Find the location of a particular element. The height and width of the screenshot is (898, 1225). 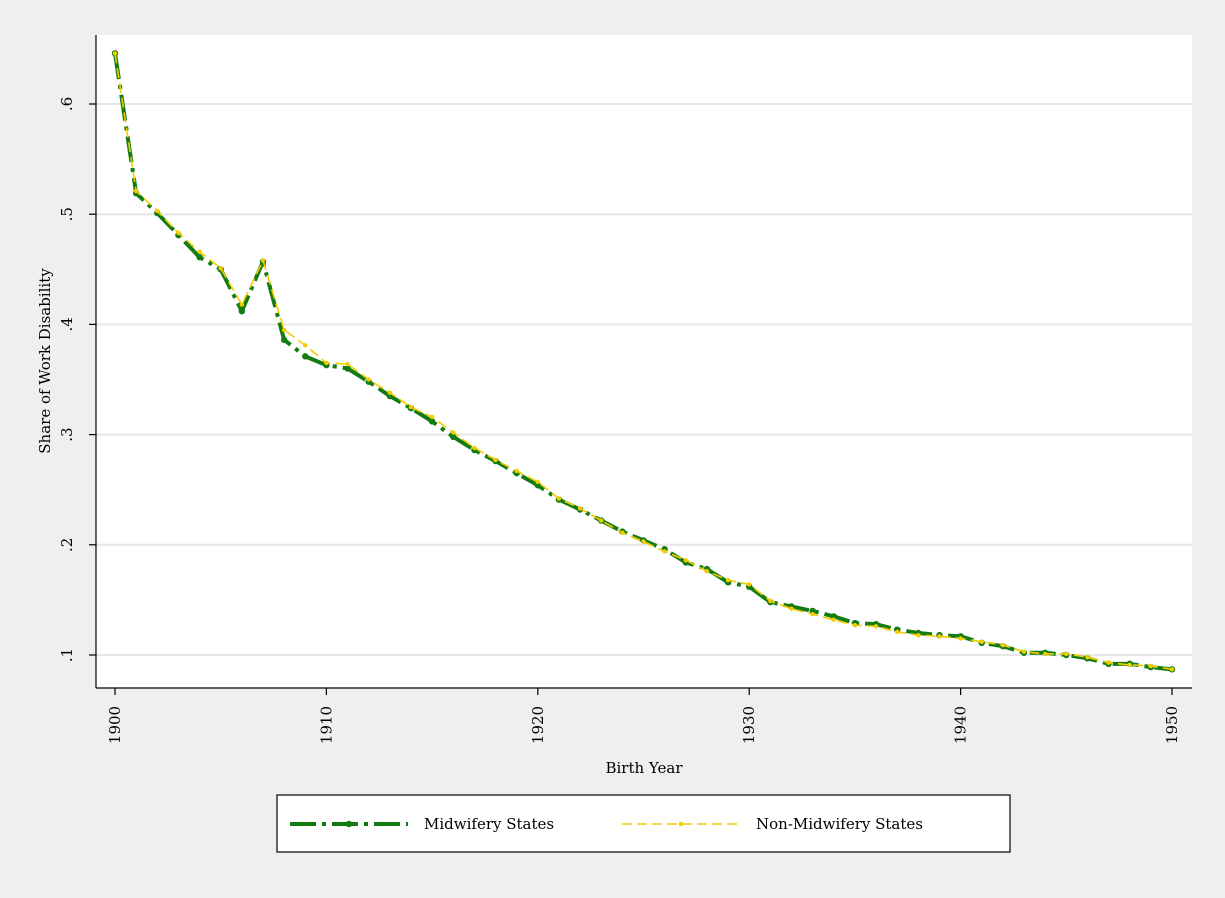

legend-swatch-non-midwifery is located at coordinates (681, 824).